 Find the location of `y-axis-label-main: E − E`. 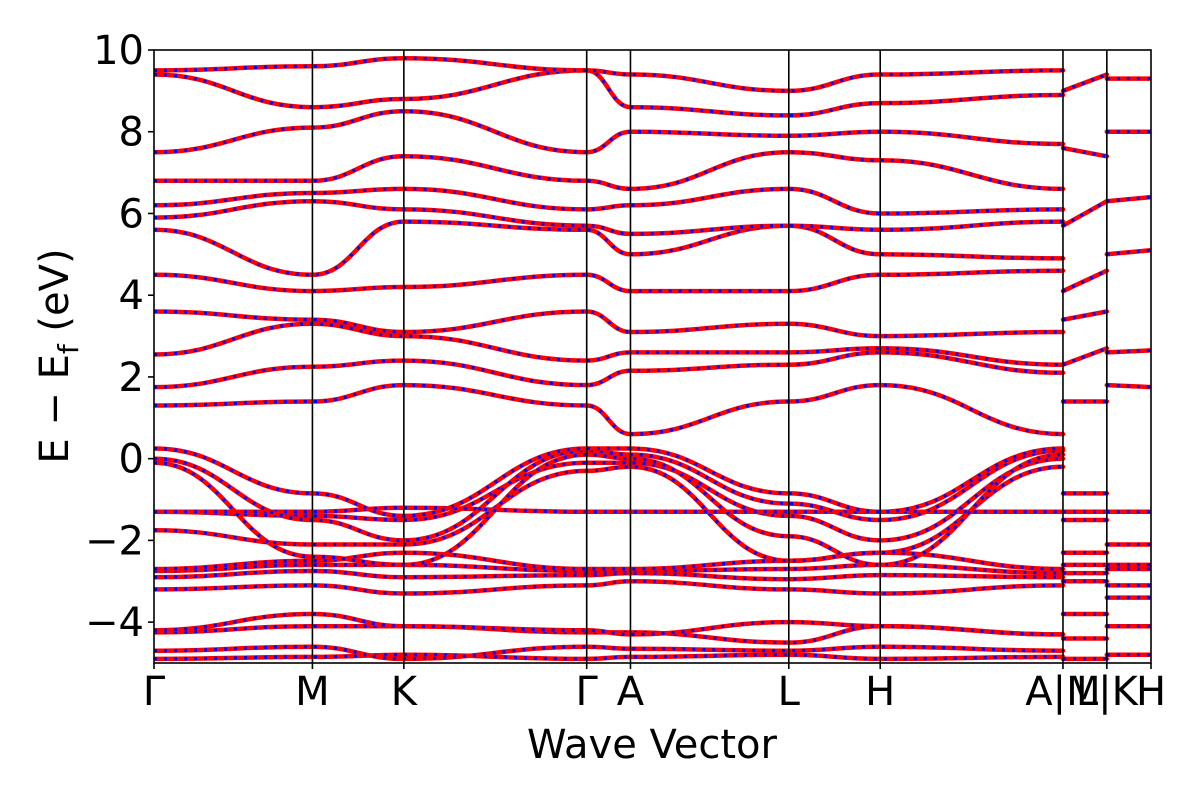

y-axis-label-main: E − E is located at coordinates (55, 409).